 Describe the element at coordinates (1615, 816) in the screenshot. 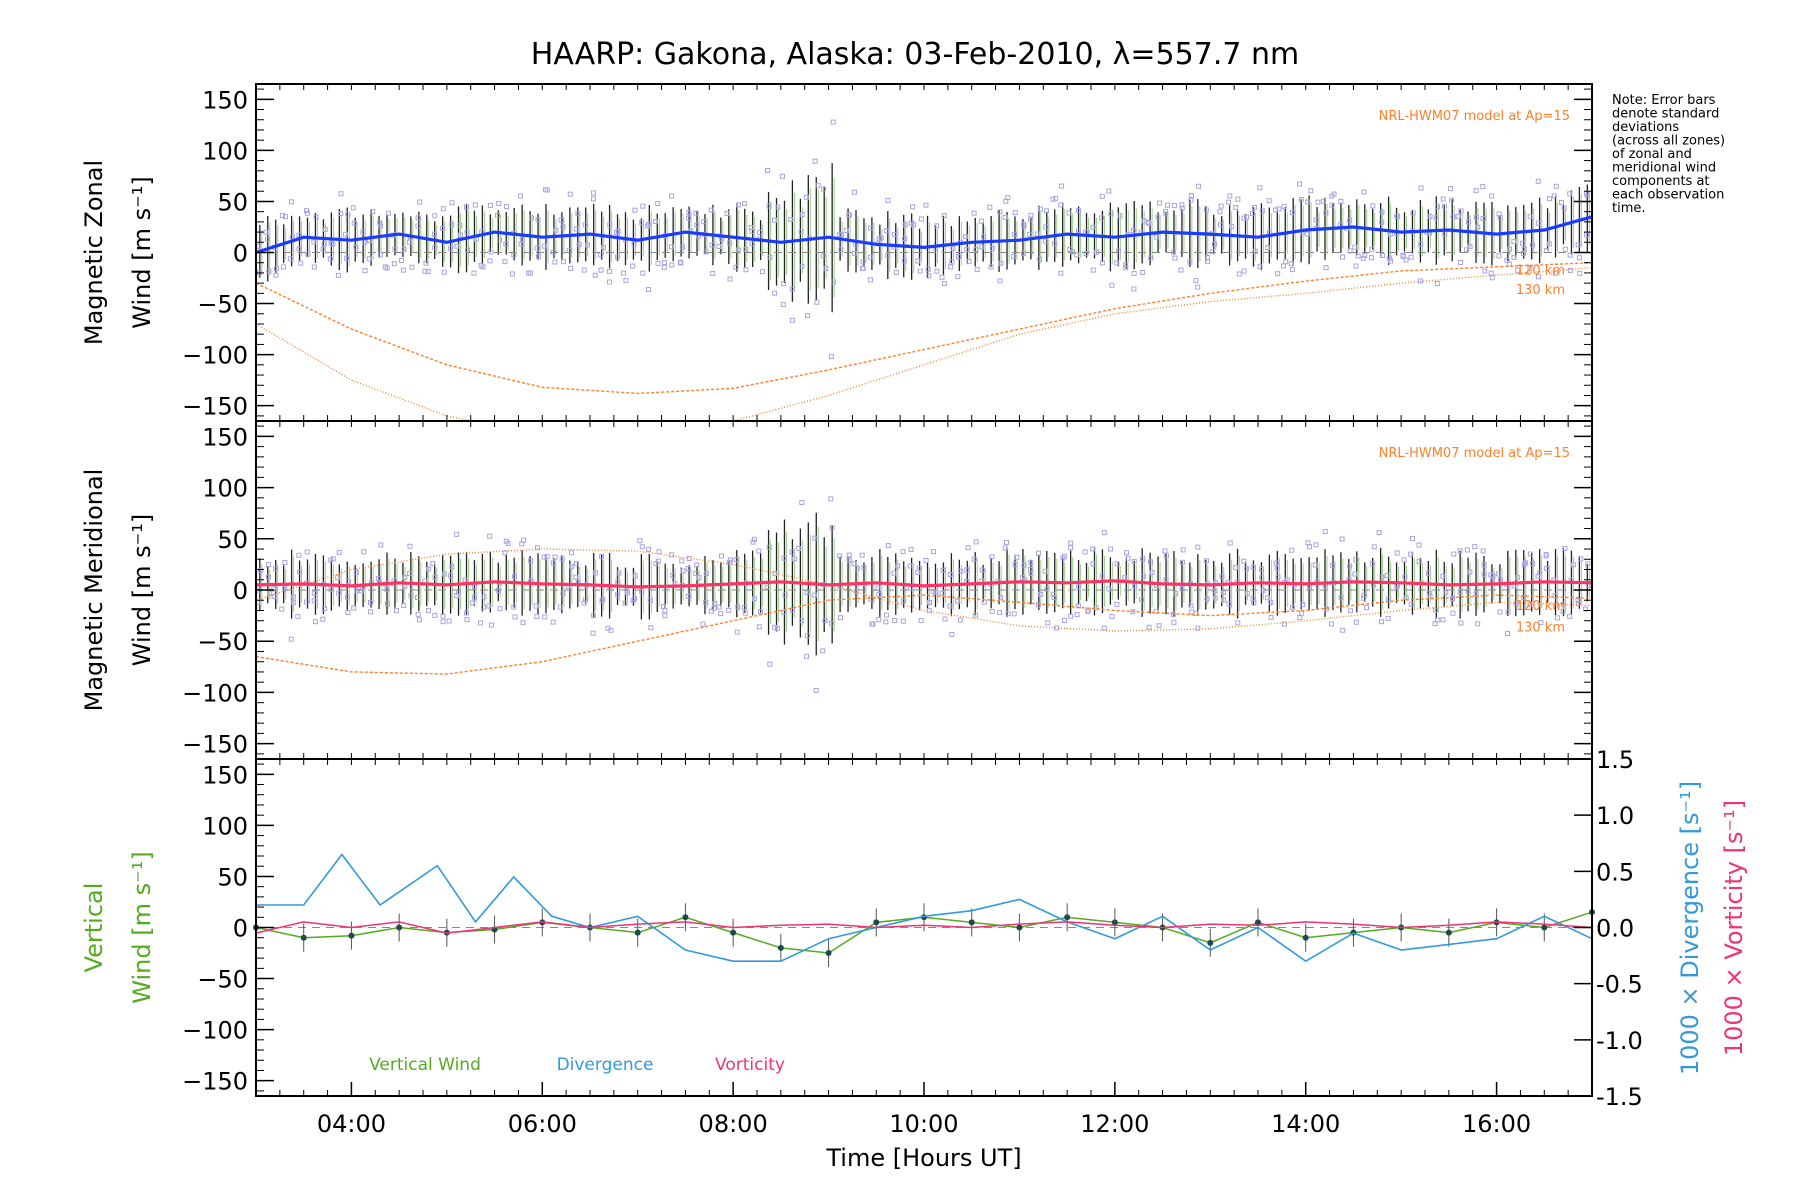

I see `ytick-right-label: 1.0` at that location.